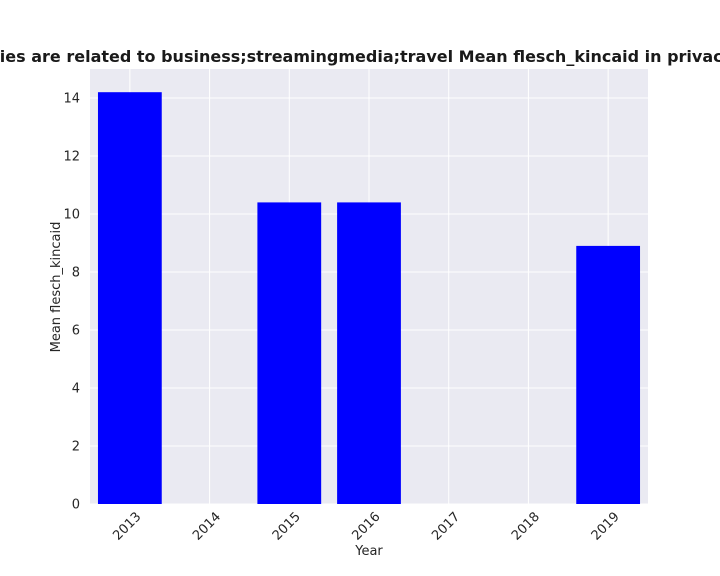  What do you see at coordinates (56, 287) in the screenshot?
I see `y-axis-label: Mean flesch_kincaid` at bounding box center [56, 287].